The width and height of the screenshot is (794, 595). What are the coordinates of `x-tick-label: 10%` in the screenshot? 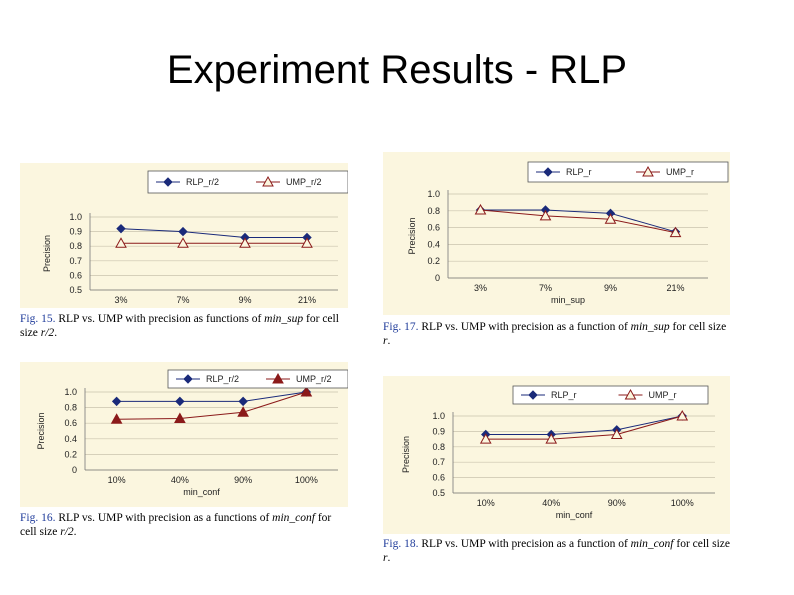 It's located at (117, 480).